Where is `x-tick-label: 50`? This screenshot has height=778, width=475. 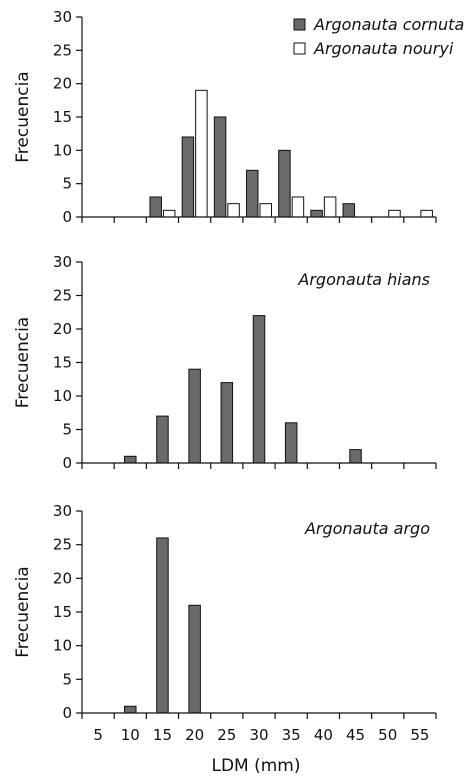 x-tick-label: 50 is located at coordinates (387, 735).